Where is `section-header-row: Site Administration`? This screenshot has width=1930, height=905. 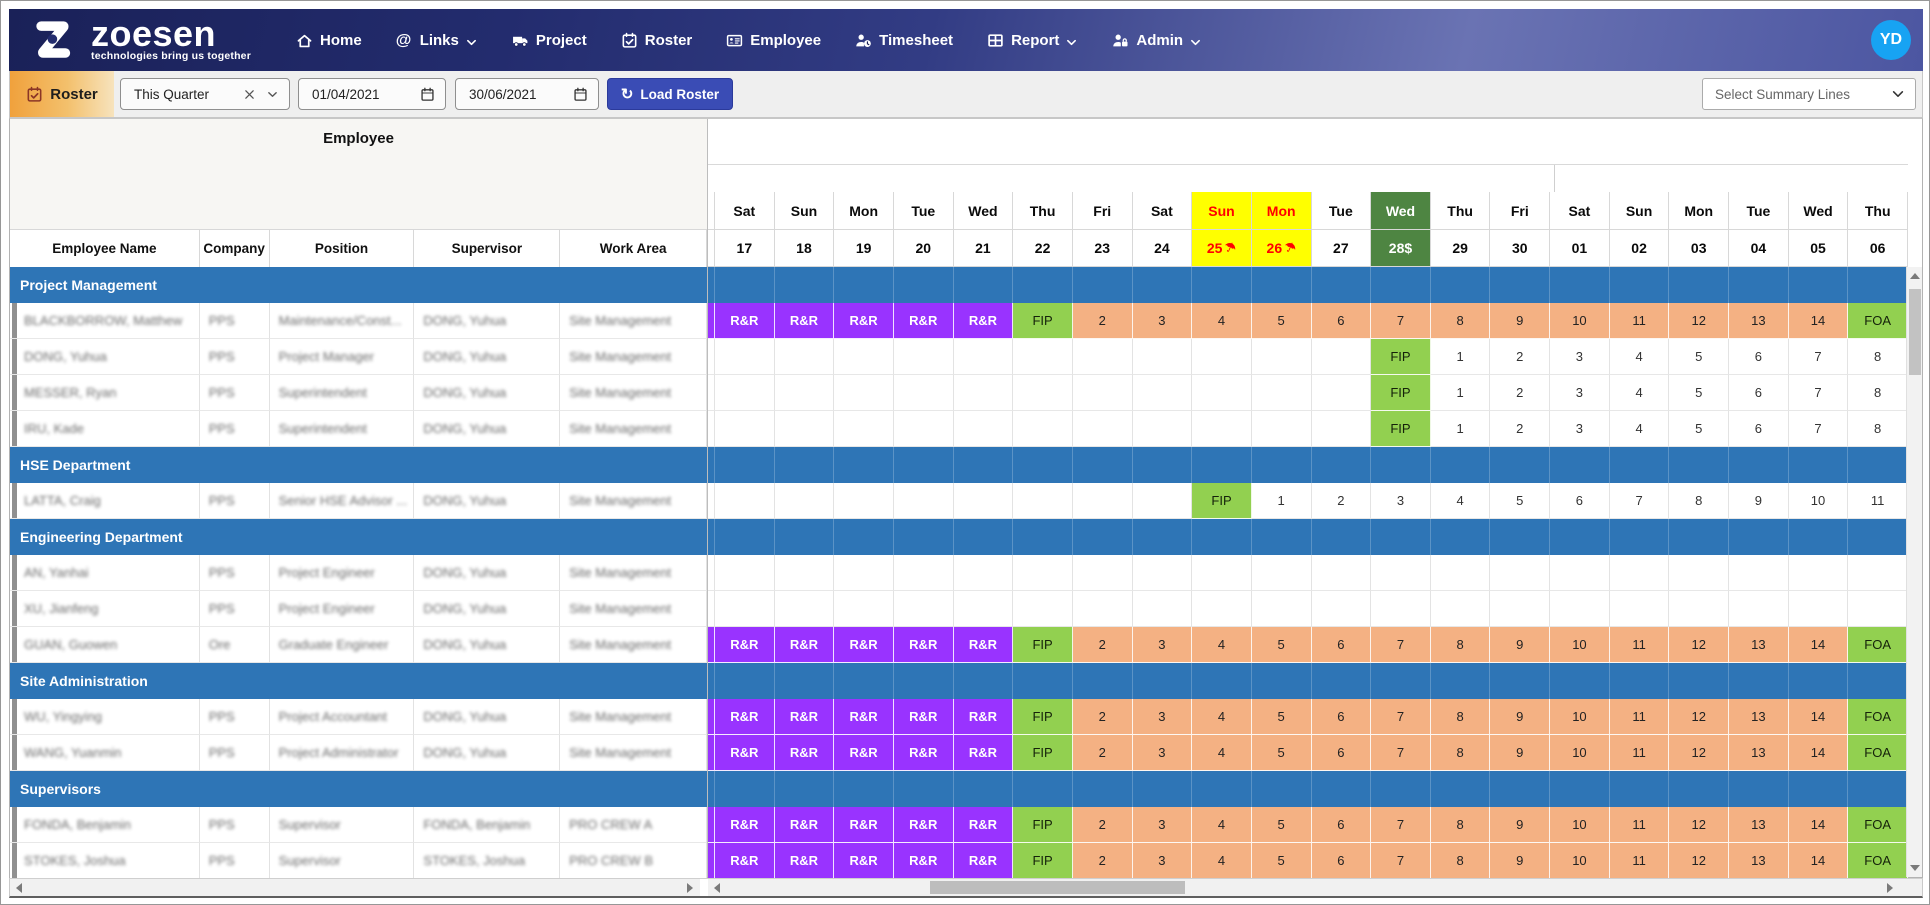
section-header-row: Site Administration is located at coordinates (358, 681).